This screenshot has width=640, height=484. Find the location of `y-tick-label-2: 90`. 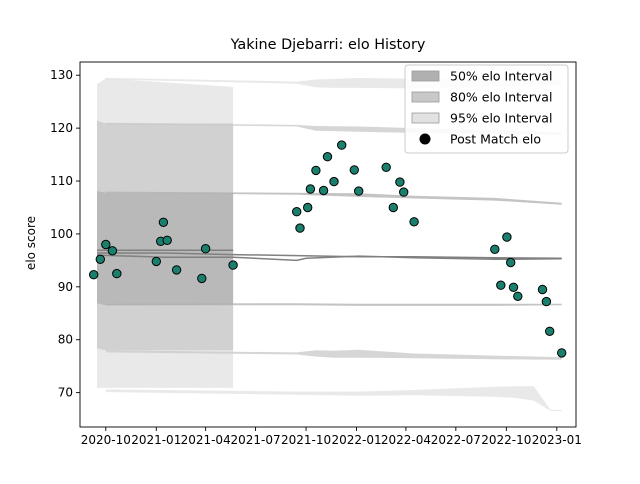

y-tick-label-2: 90 is located at coordinates (65, 287).